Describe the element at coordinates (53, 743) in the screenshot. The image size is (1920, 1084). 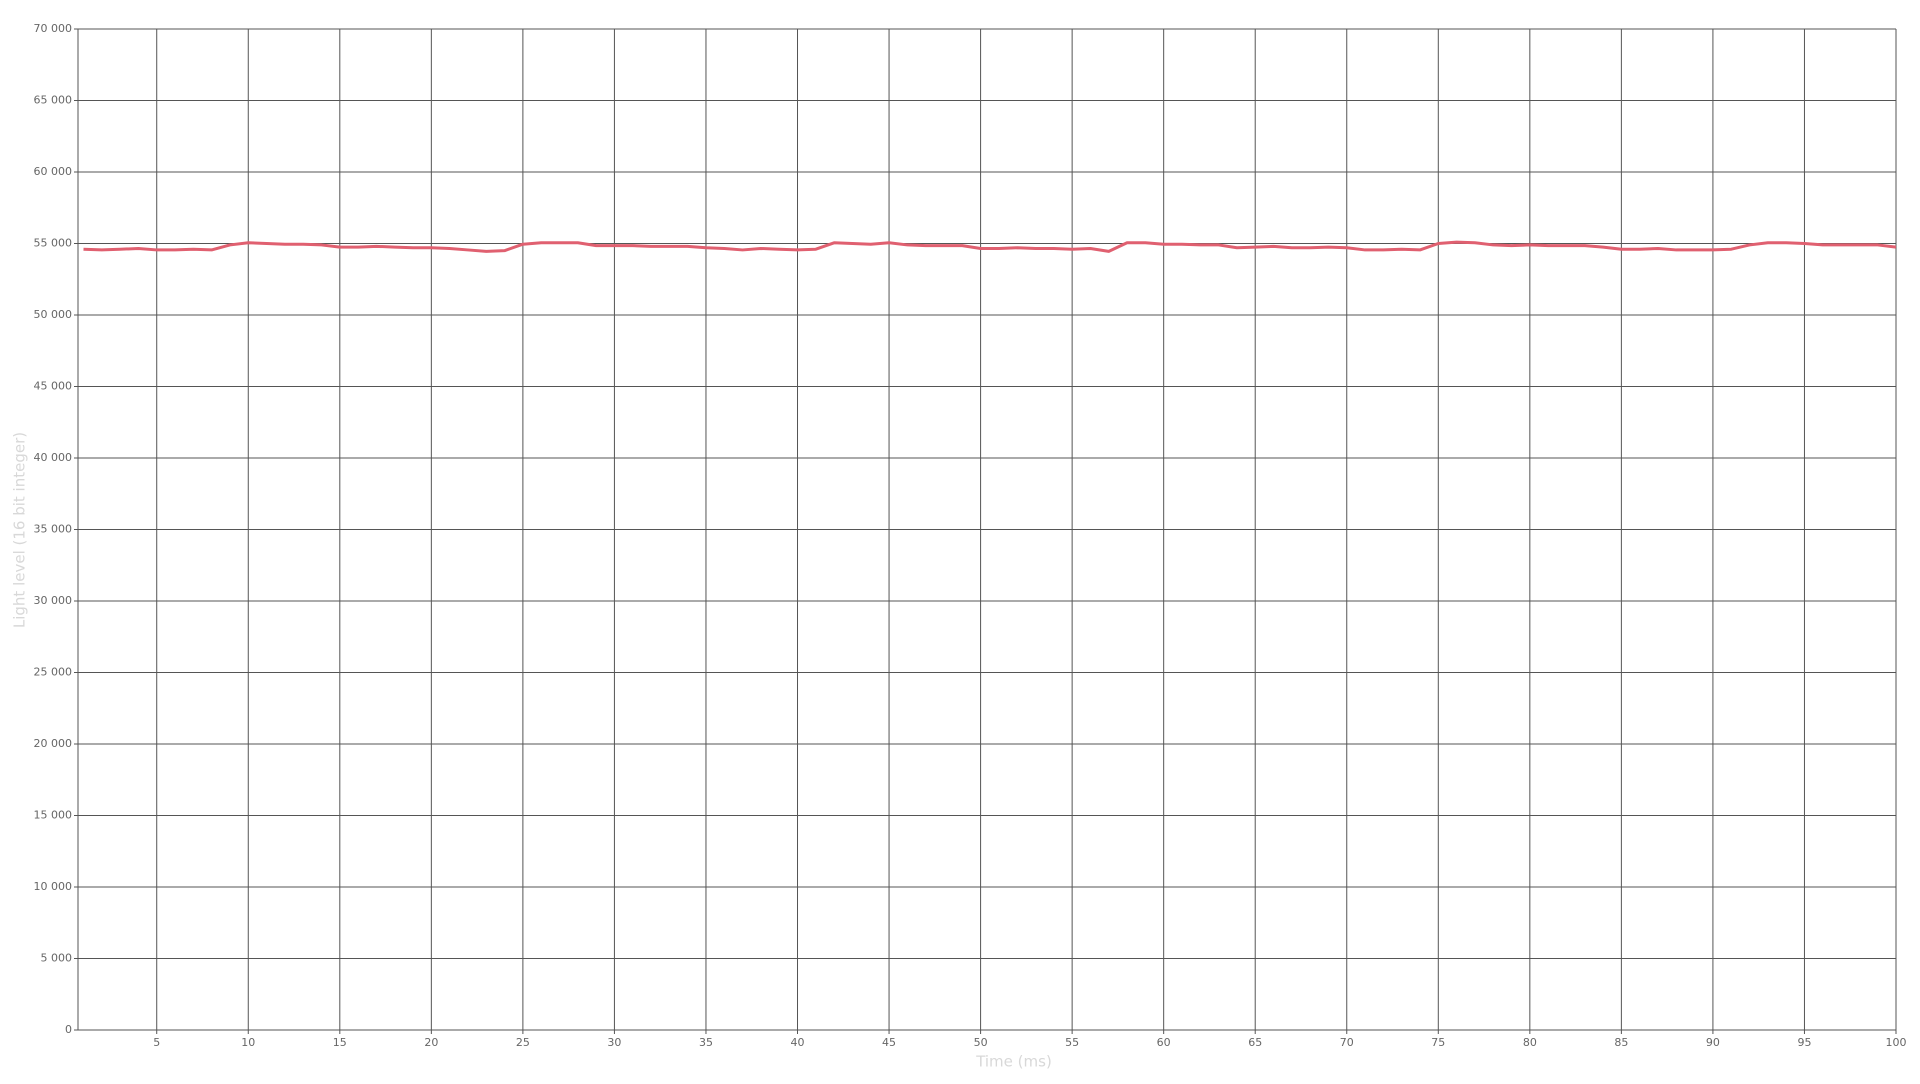
I see `y-tick-label: 20 000` at that location.